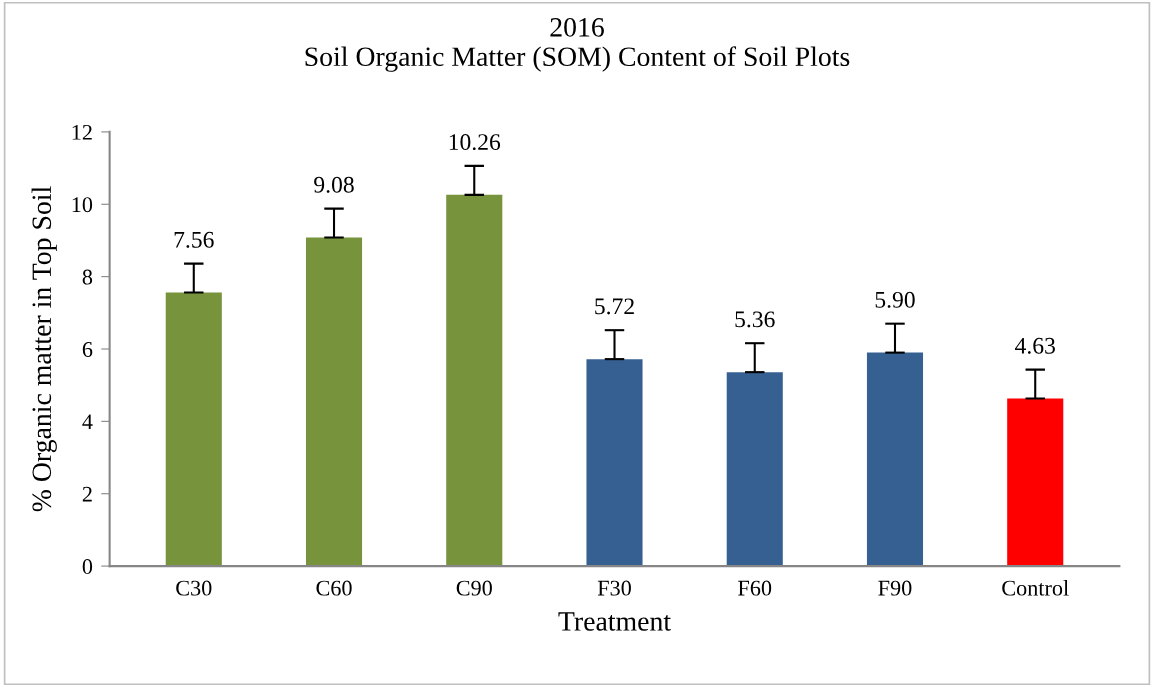 This screenshot has height=687, width=1154. Describe the element at coordinates (87, 422) in the screenshot. I see `y-tick-label: 4` at that location.